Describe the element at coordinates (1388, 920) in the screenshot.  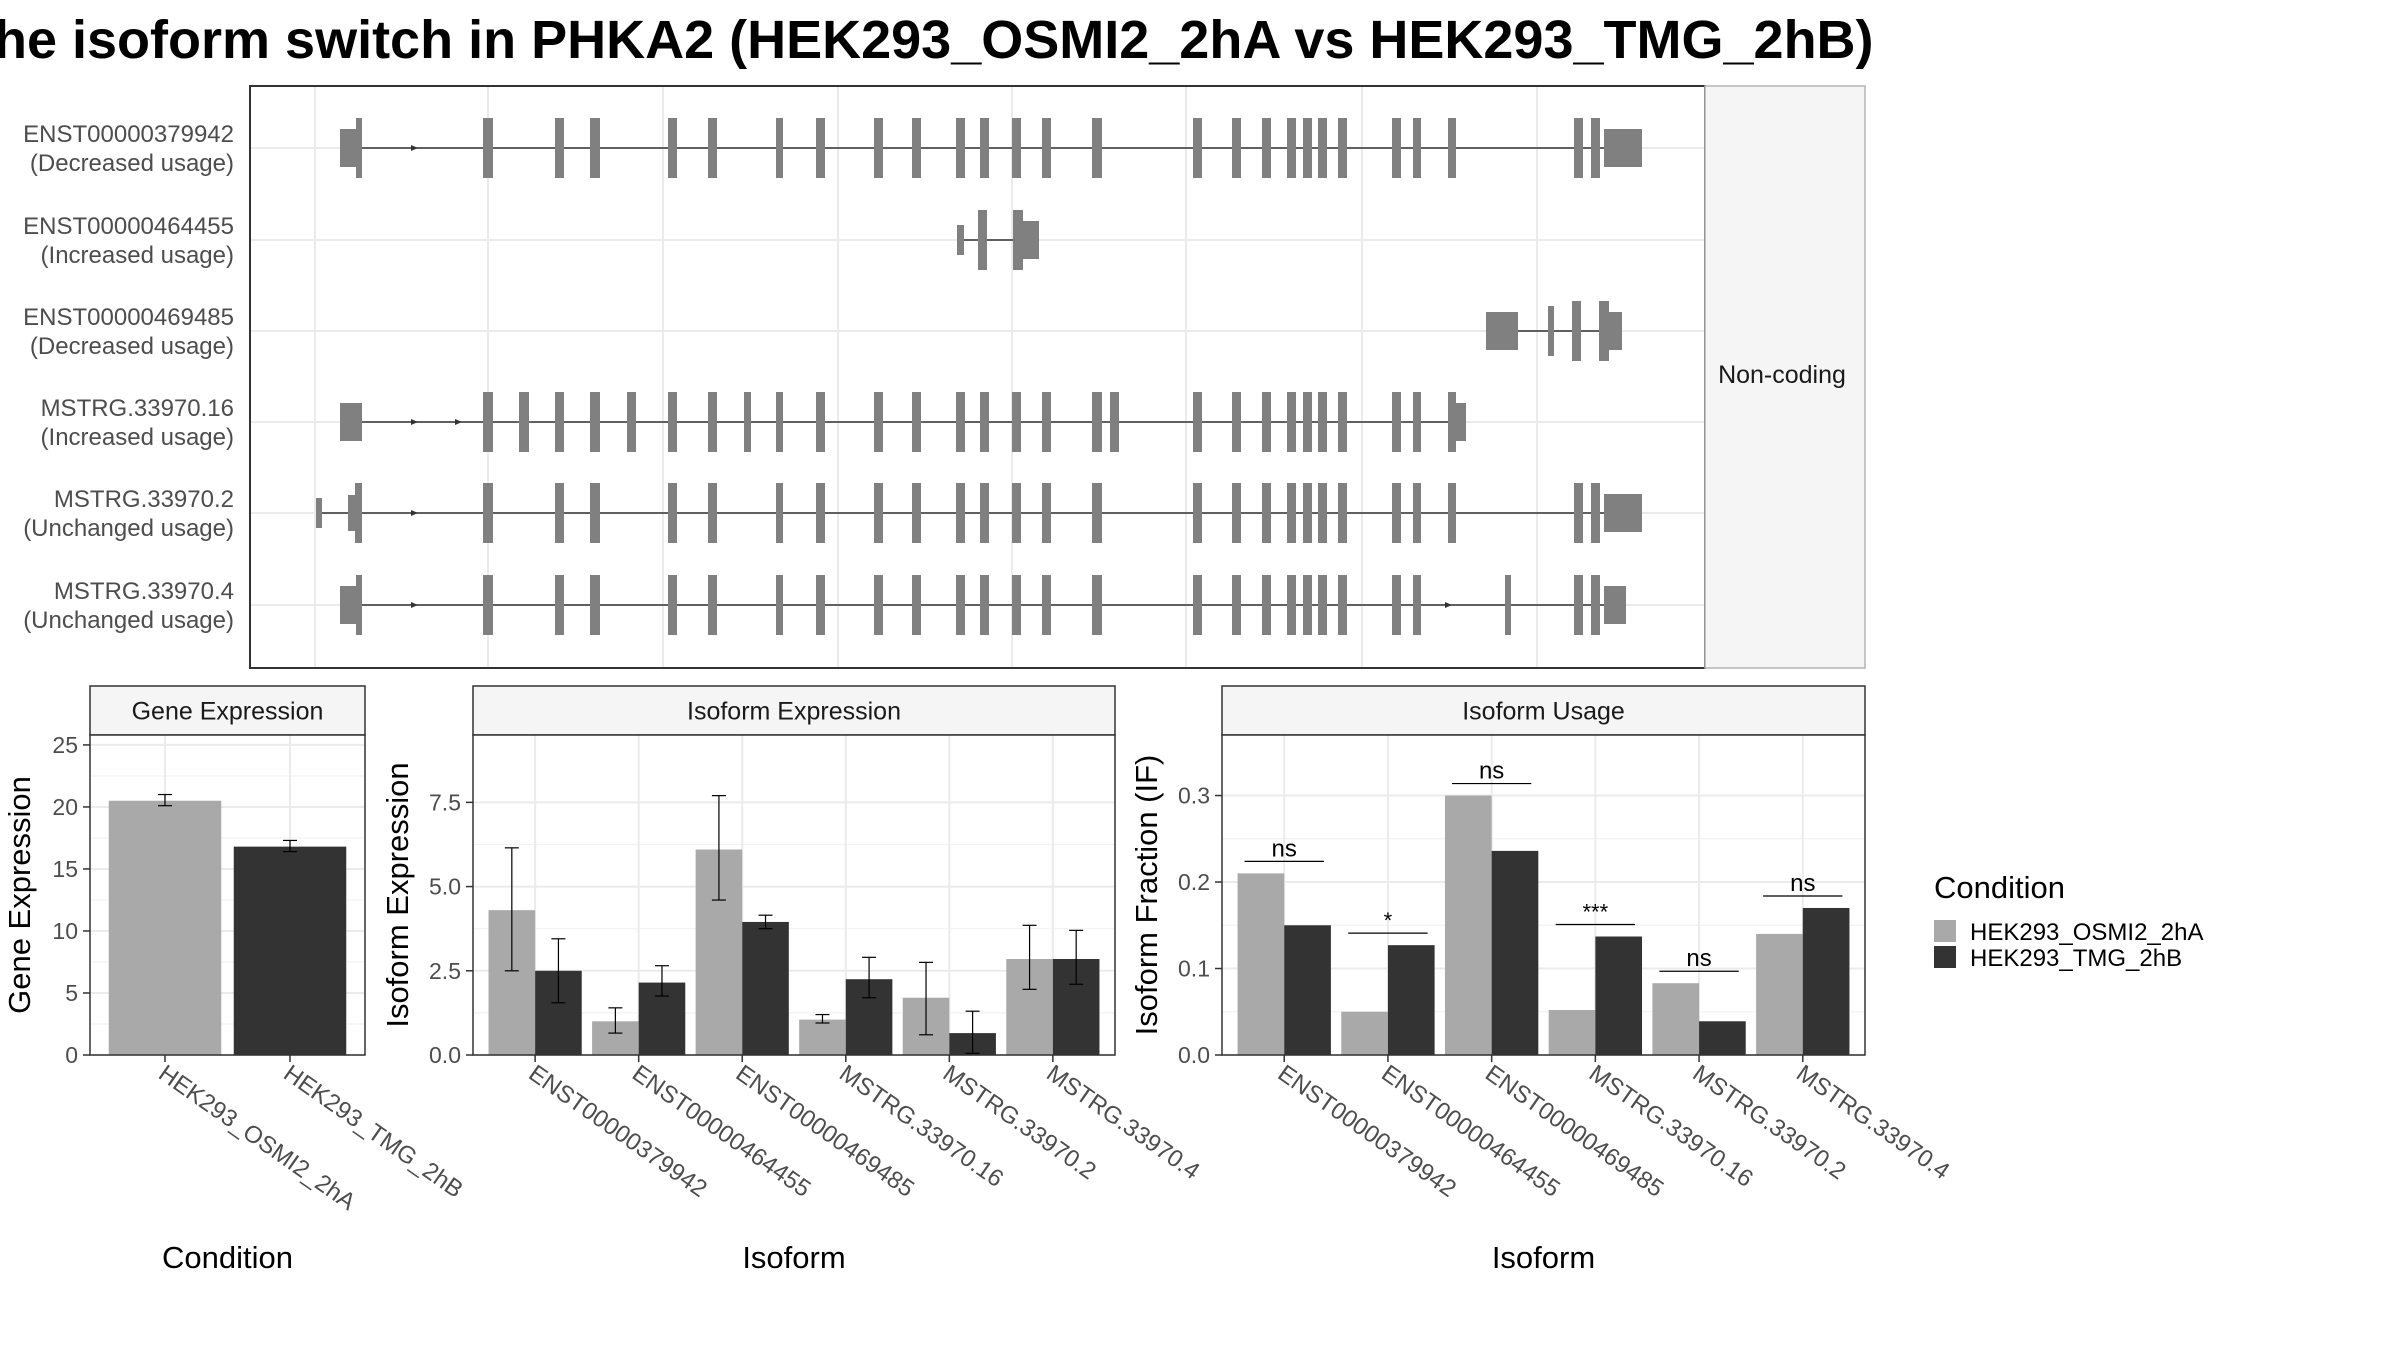
I see `significance-label: *` at that location.